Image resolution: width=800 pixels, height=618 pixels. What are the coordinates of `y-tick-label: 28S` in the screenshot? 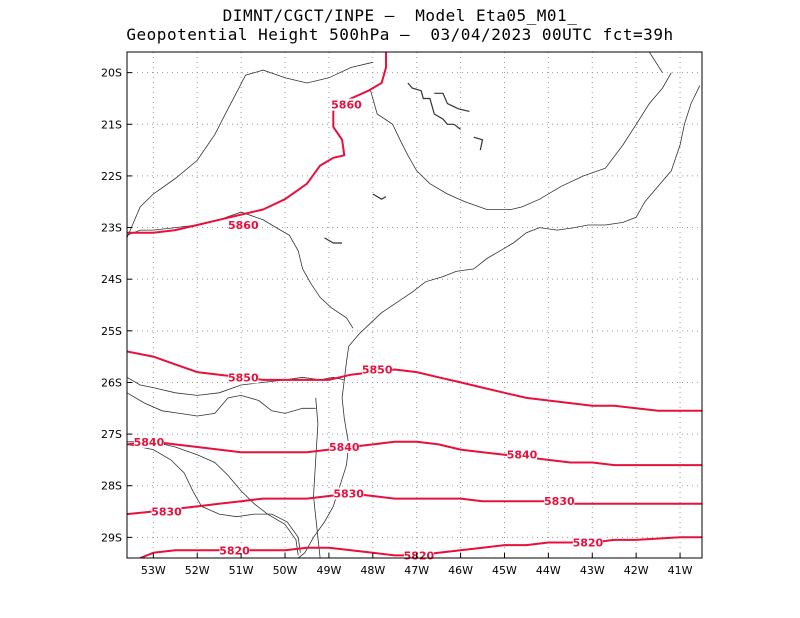 It's located at (111, 486).